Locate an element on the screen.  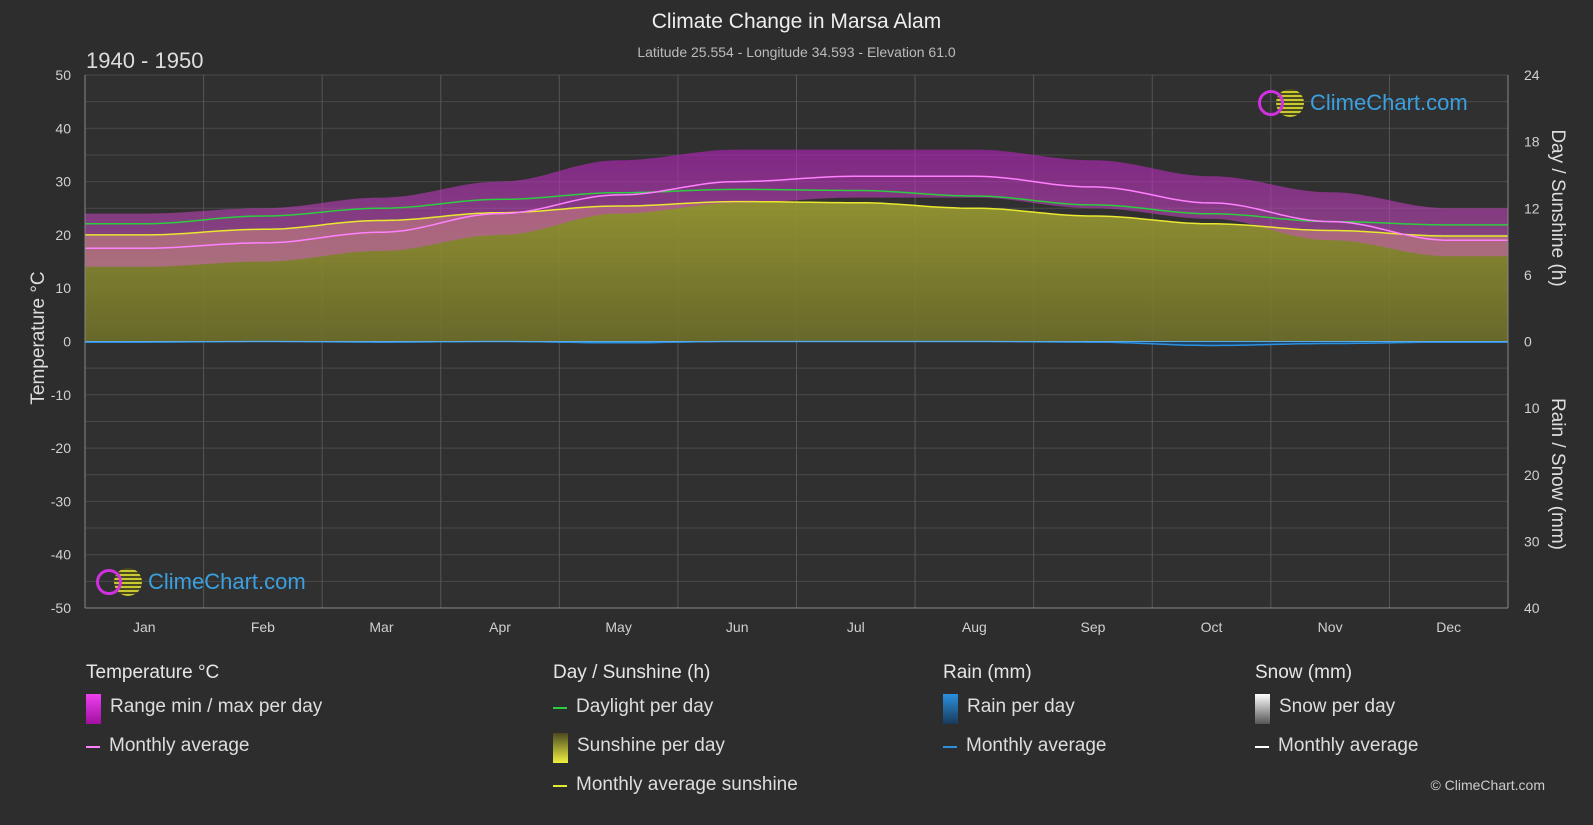
y-tick-left: -30 is located at coordinates (61, 501).